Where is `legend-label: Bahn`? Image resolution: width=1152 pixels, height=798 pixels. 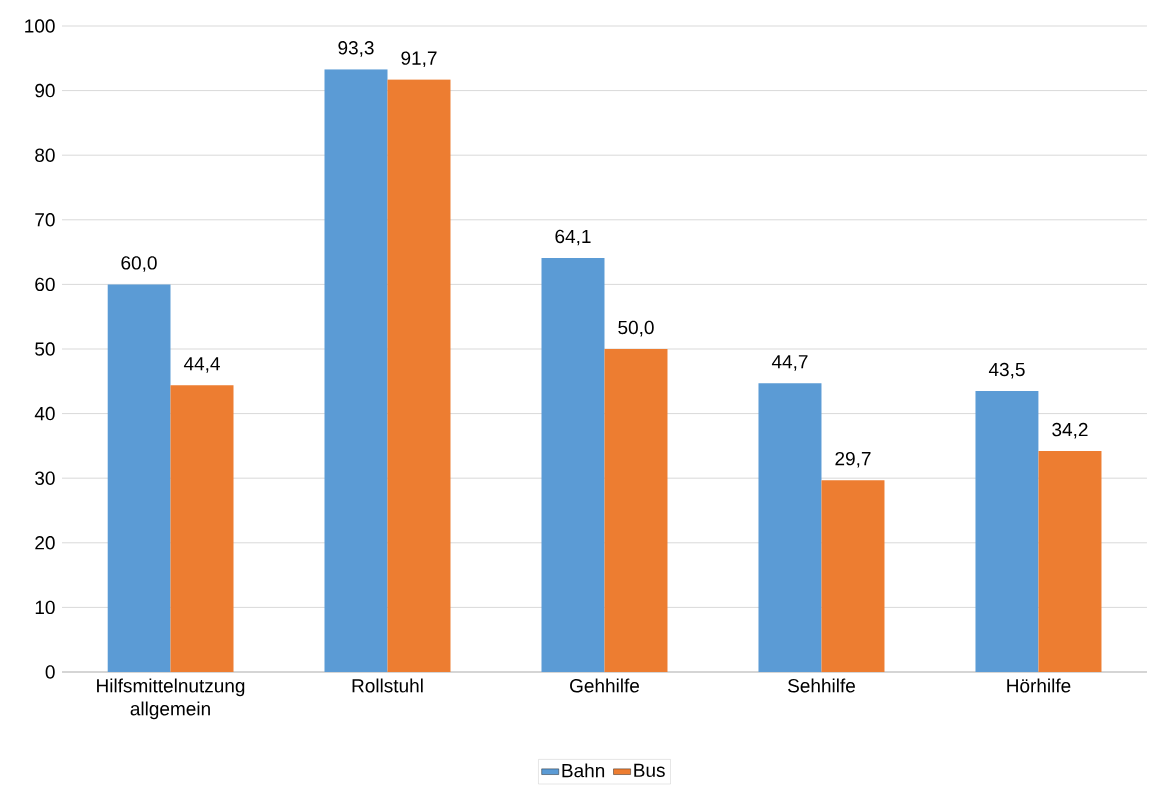 legend-label: Bahn is located at coordinates (583, 770).